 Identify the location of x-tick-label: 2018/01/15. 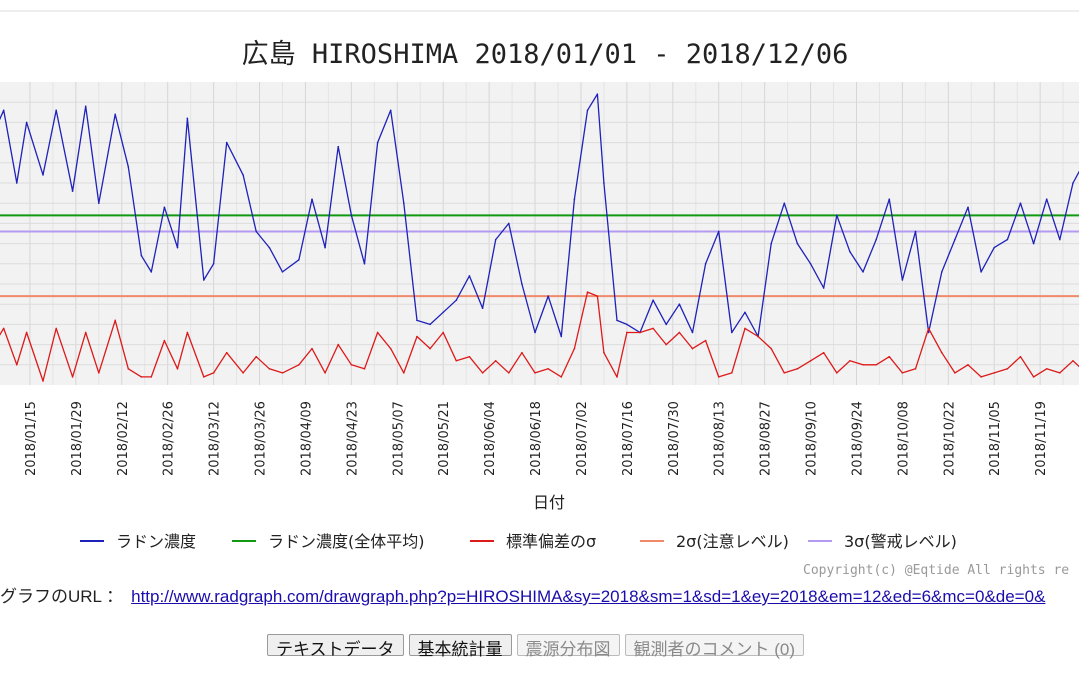
(31, 438).